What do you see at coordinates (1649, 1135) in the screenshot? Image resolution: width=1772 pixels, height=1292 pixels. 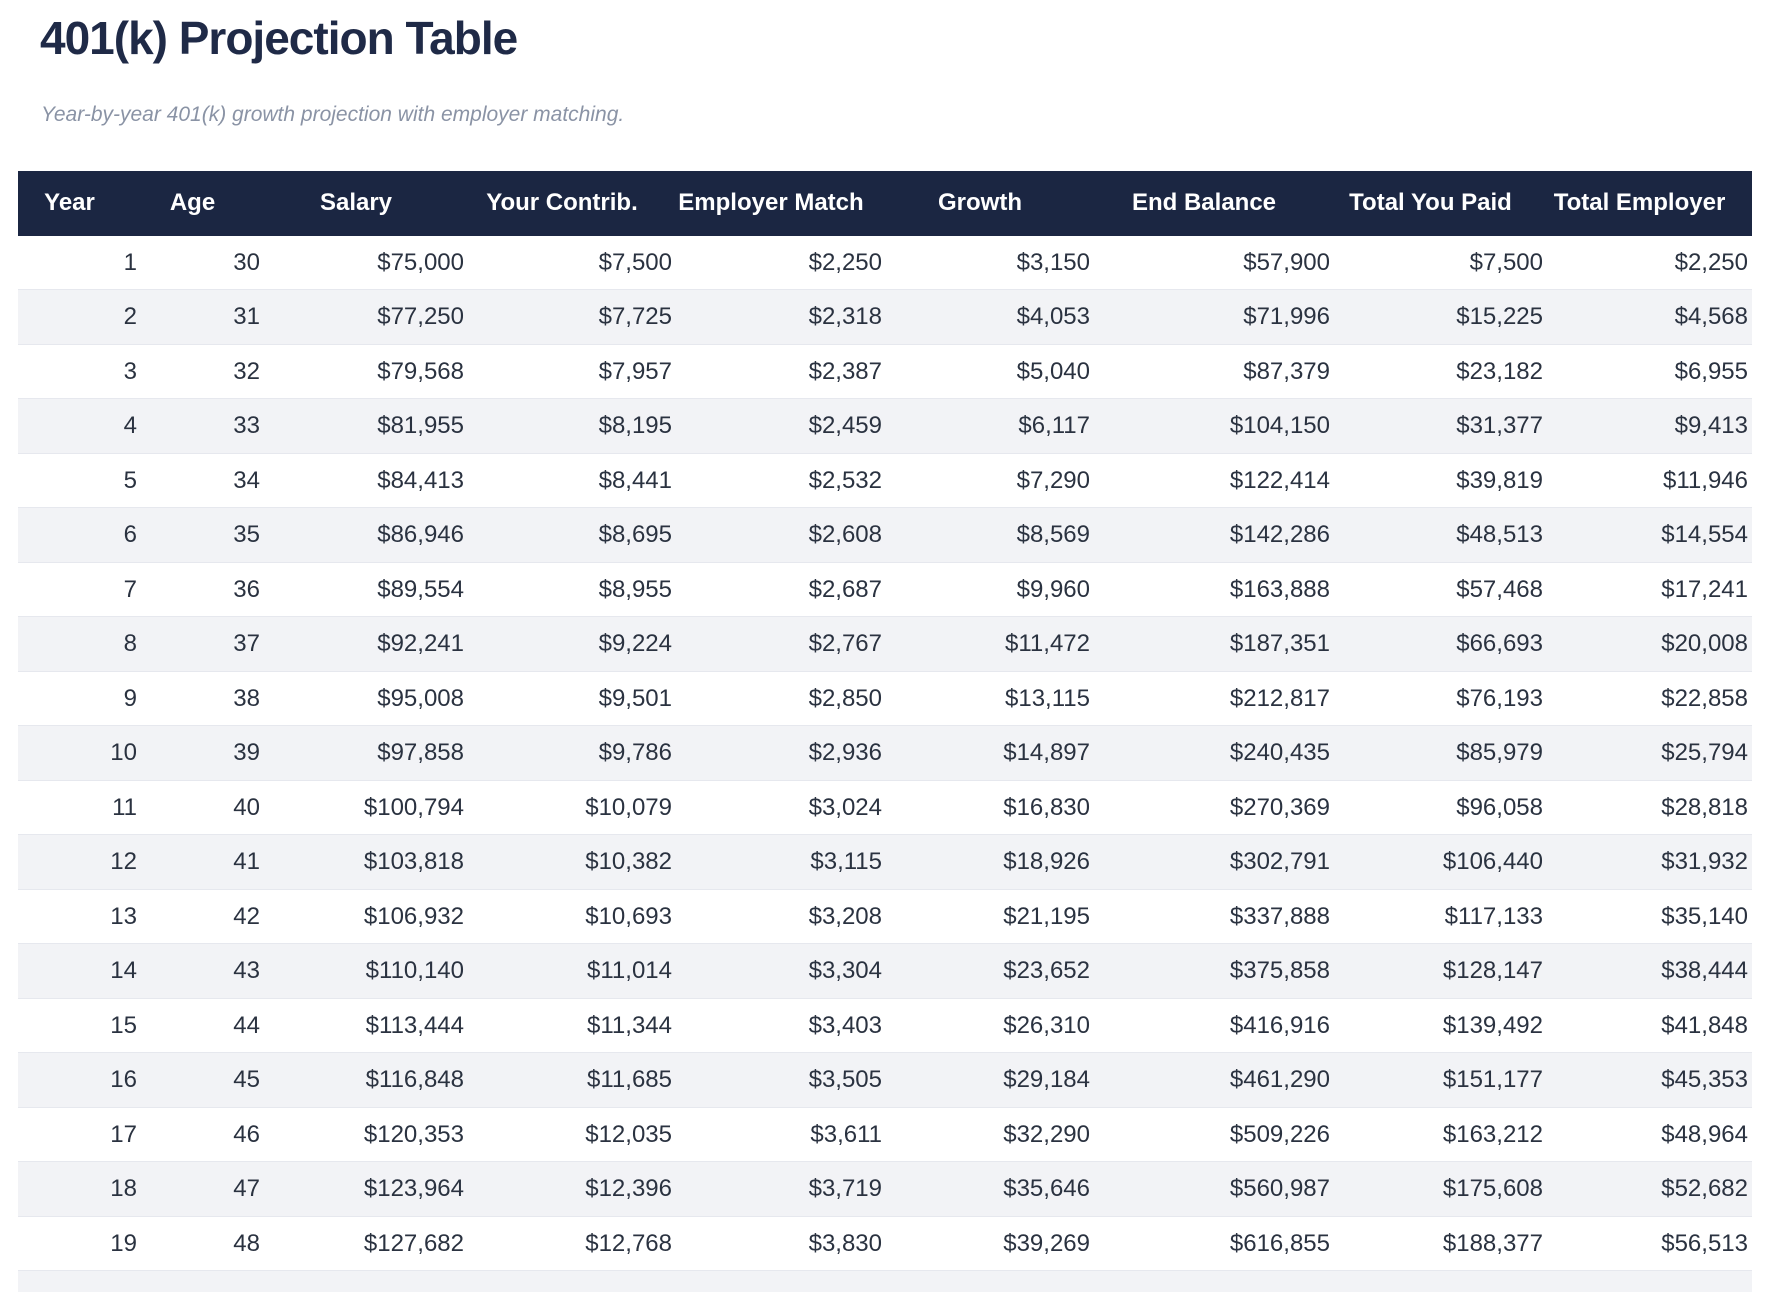 I see `cell: $48,964` at bounding box center [1649, 1135].